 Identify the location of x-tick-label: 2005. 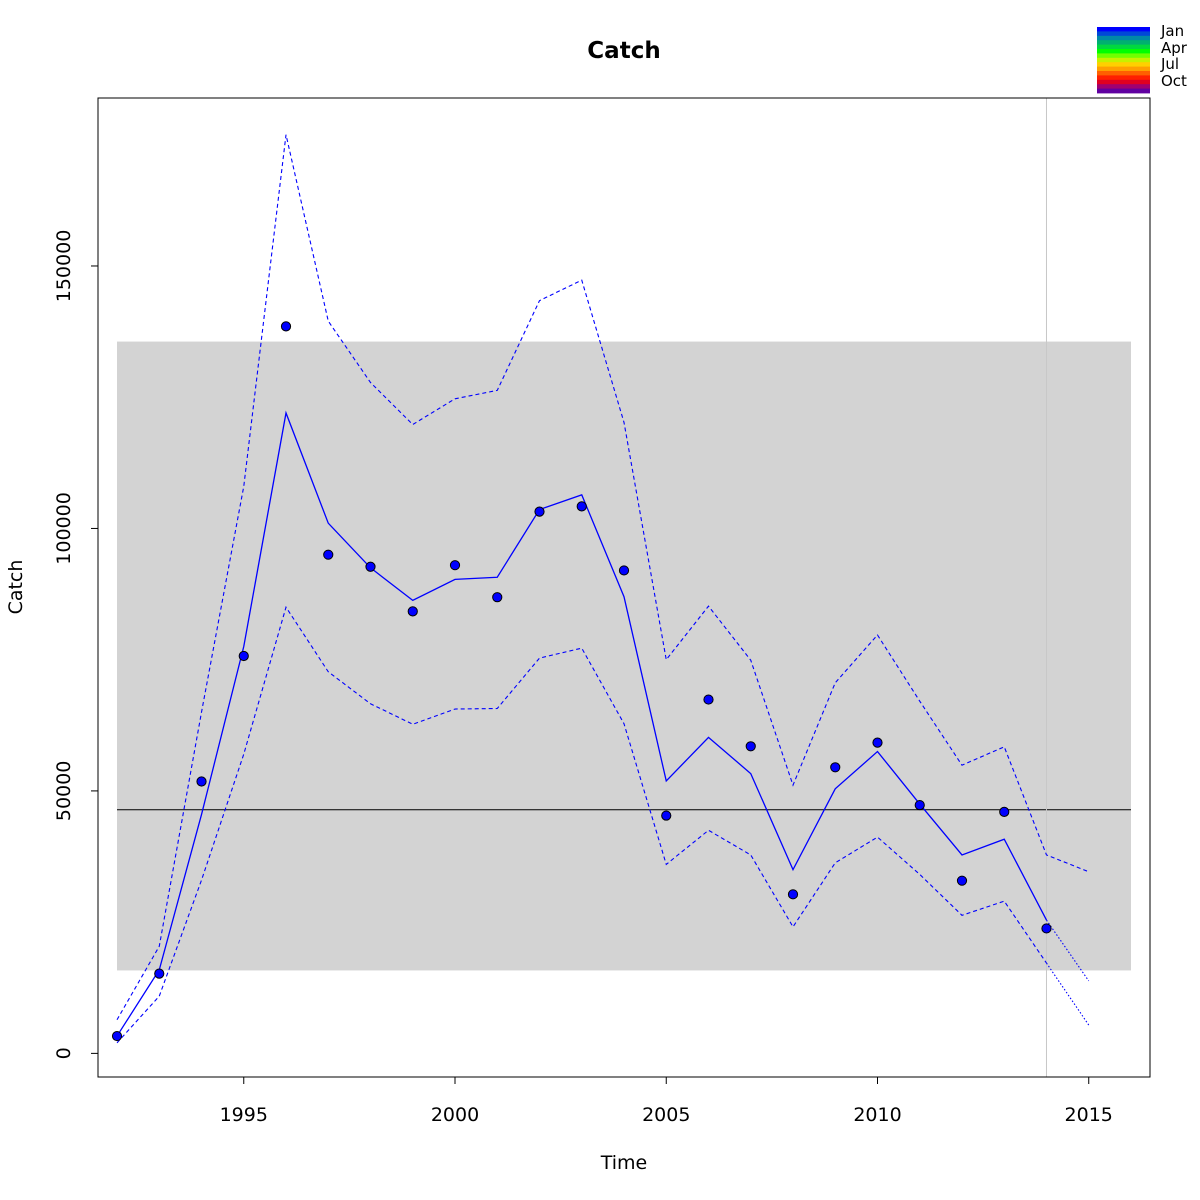
(666, 1115).